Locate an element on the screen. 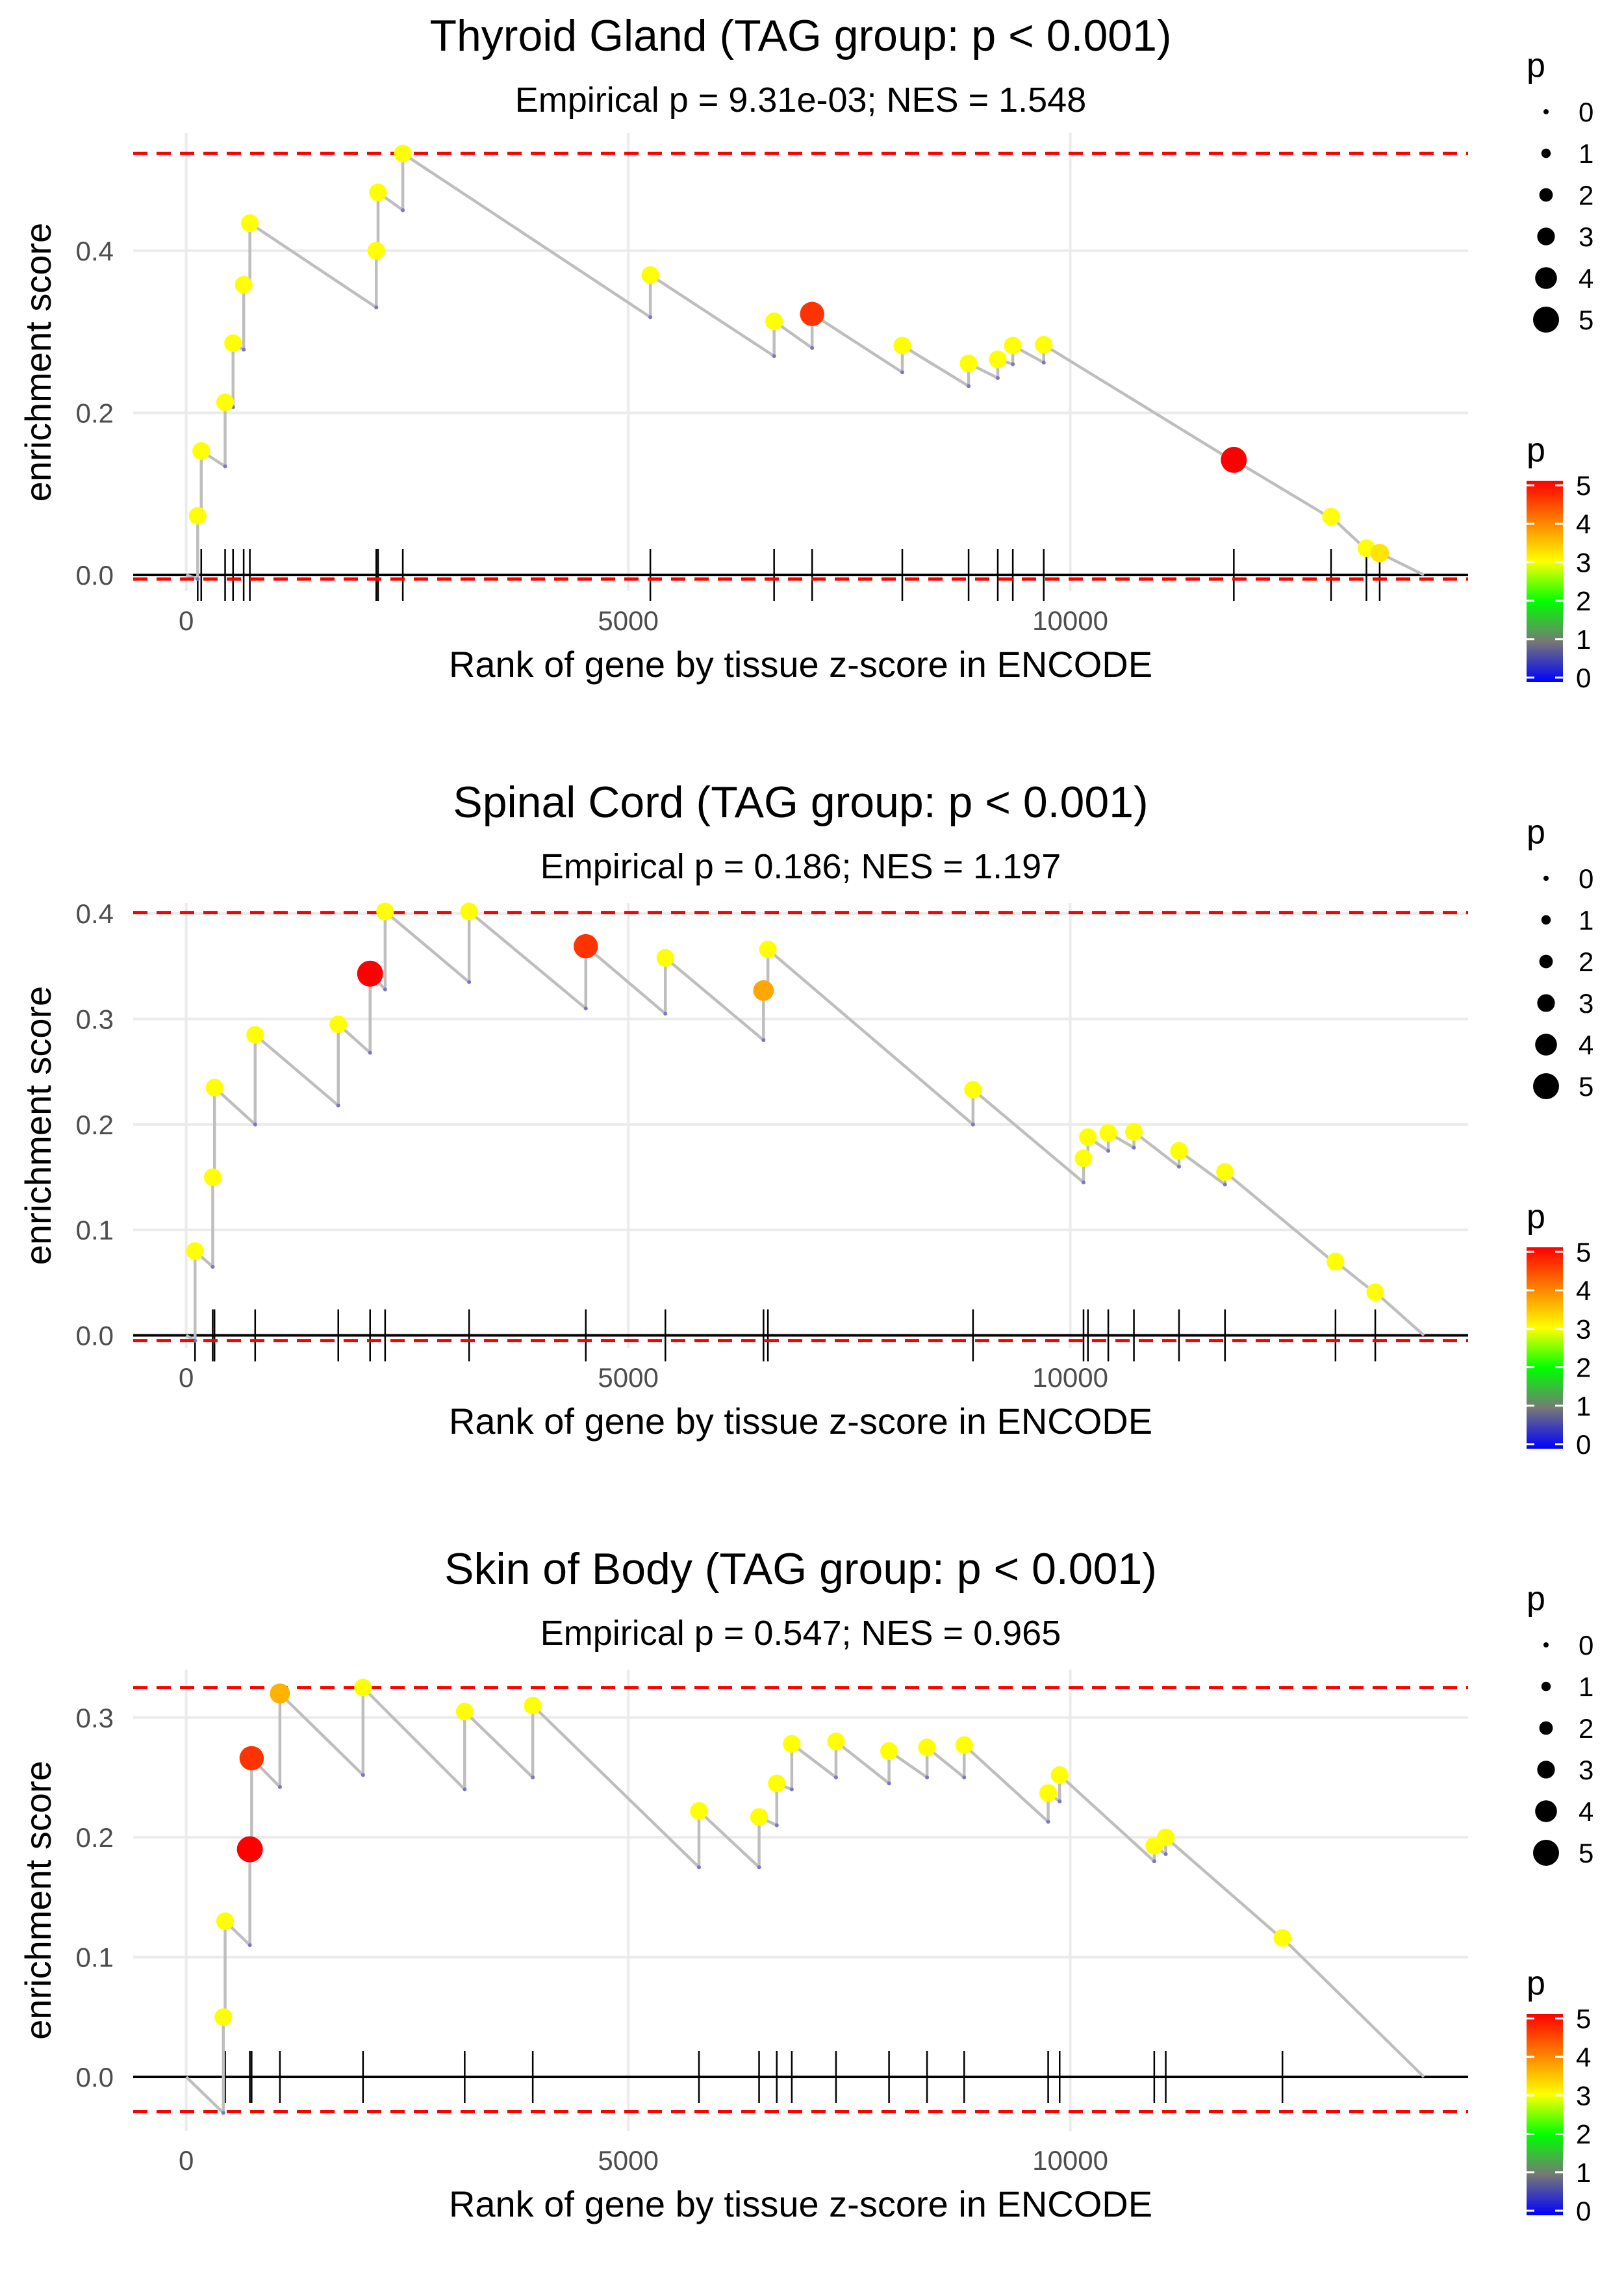 The height and width of the screenshot is (2277, 1624). x-tick-label: 5000 is located at coordinates (628, 2161).